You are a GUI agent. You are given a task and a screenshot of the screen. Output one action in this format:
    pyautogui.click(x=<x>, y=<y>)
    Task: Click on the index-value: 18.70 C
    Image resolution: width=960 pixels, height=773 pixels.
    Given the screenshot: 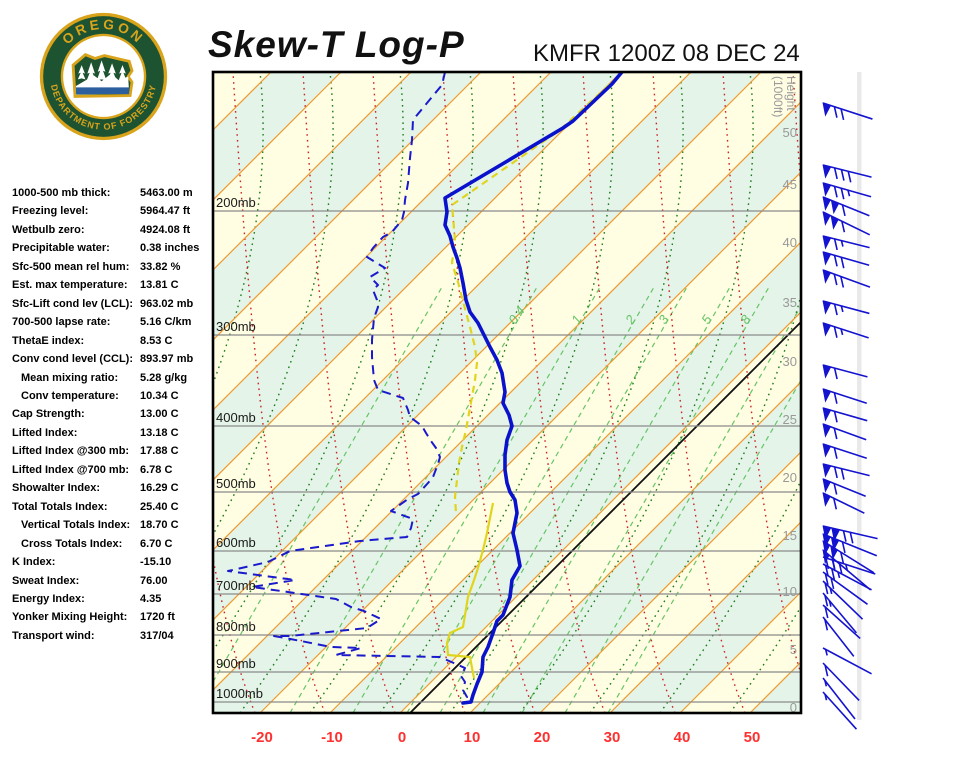 What is the action you would take?
    pyautogui.click(x=159, y=525)
    